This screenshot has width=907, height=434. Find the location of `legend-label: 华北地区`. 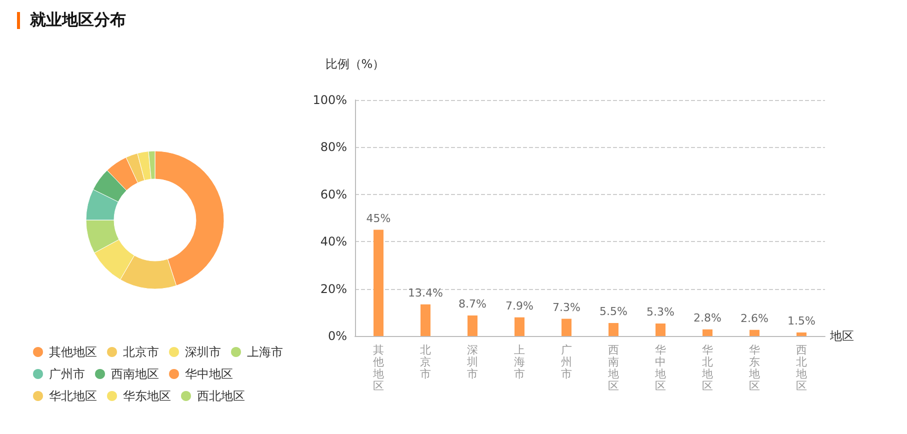

legend-label: 华北地区 is located at coordinates (73, 396).